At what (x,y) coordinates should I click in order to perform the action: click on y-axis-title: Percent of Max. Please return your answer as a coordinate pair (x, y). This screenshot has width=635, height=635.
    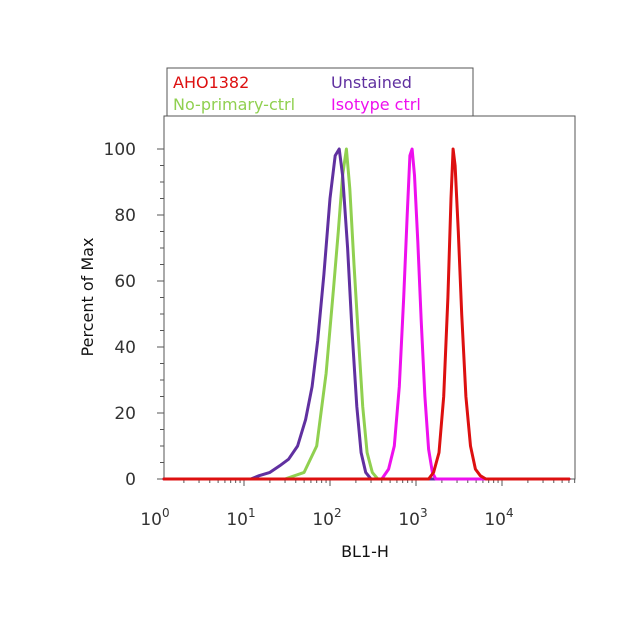
    Looking at the image, I should click on (87, 297).